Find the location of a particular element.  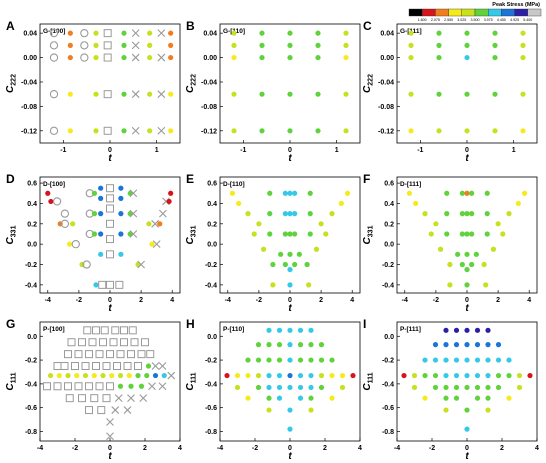

y-tick-label: 0.00 is located at coordinates (30, 58).